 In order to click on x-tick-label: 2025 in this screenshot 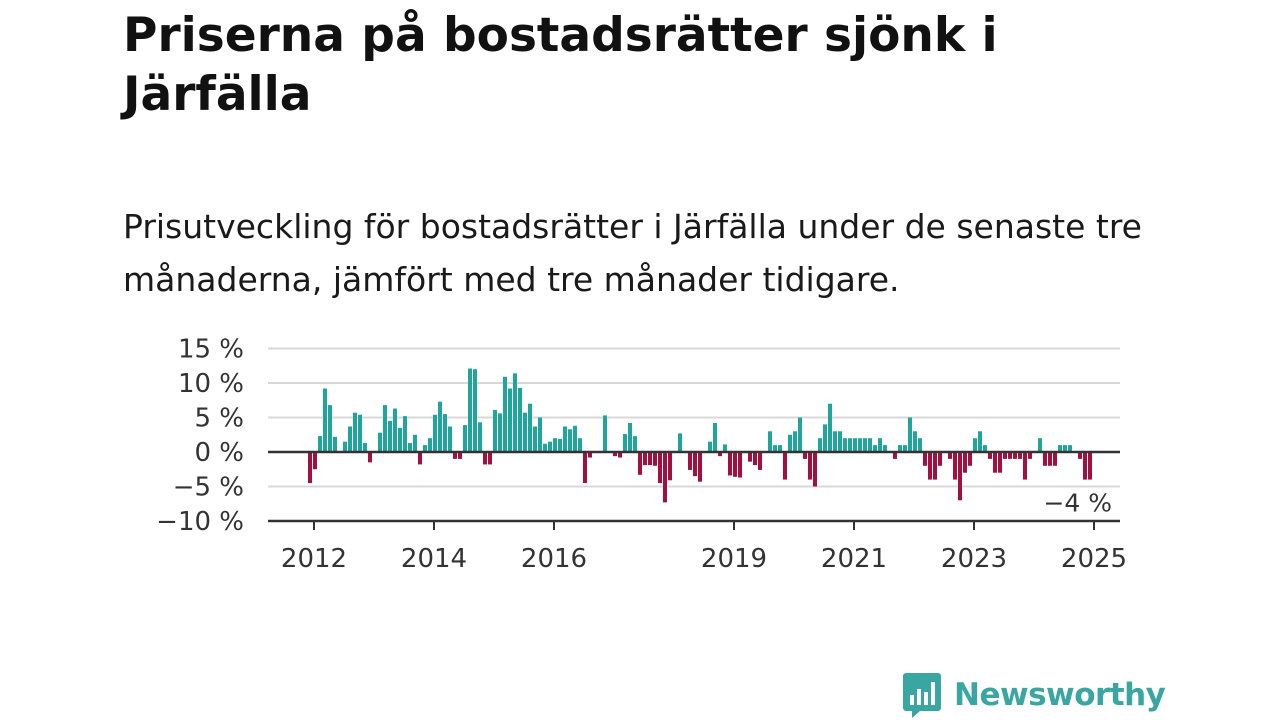, I will do `click(1094, 559)`.